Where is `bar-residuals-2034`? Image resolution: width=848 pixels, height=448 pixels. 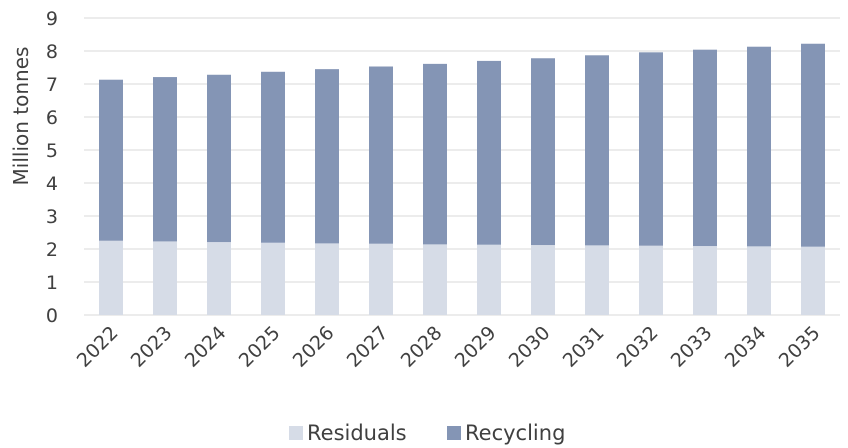 bar-residuals-2034 is located at coordinates (759, 280).